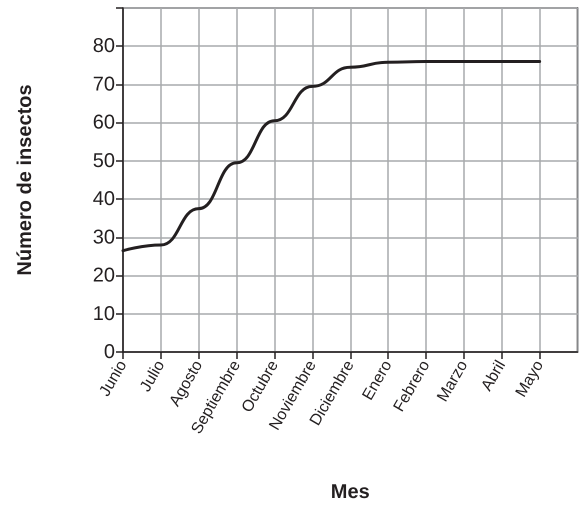  I want to click on y-tick-label: 0, so click(109, 352).